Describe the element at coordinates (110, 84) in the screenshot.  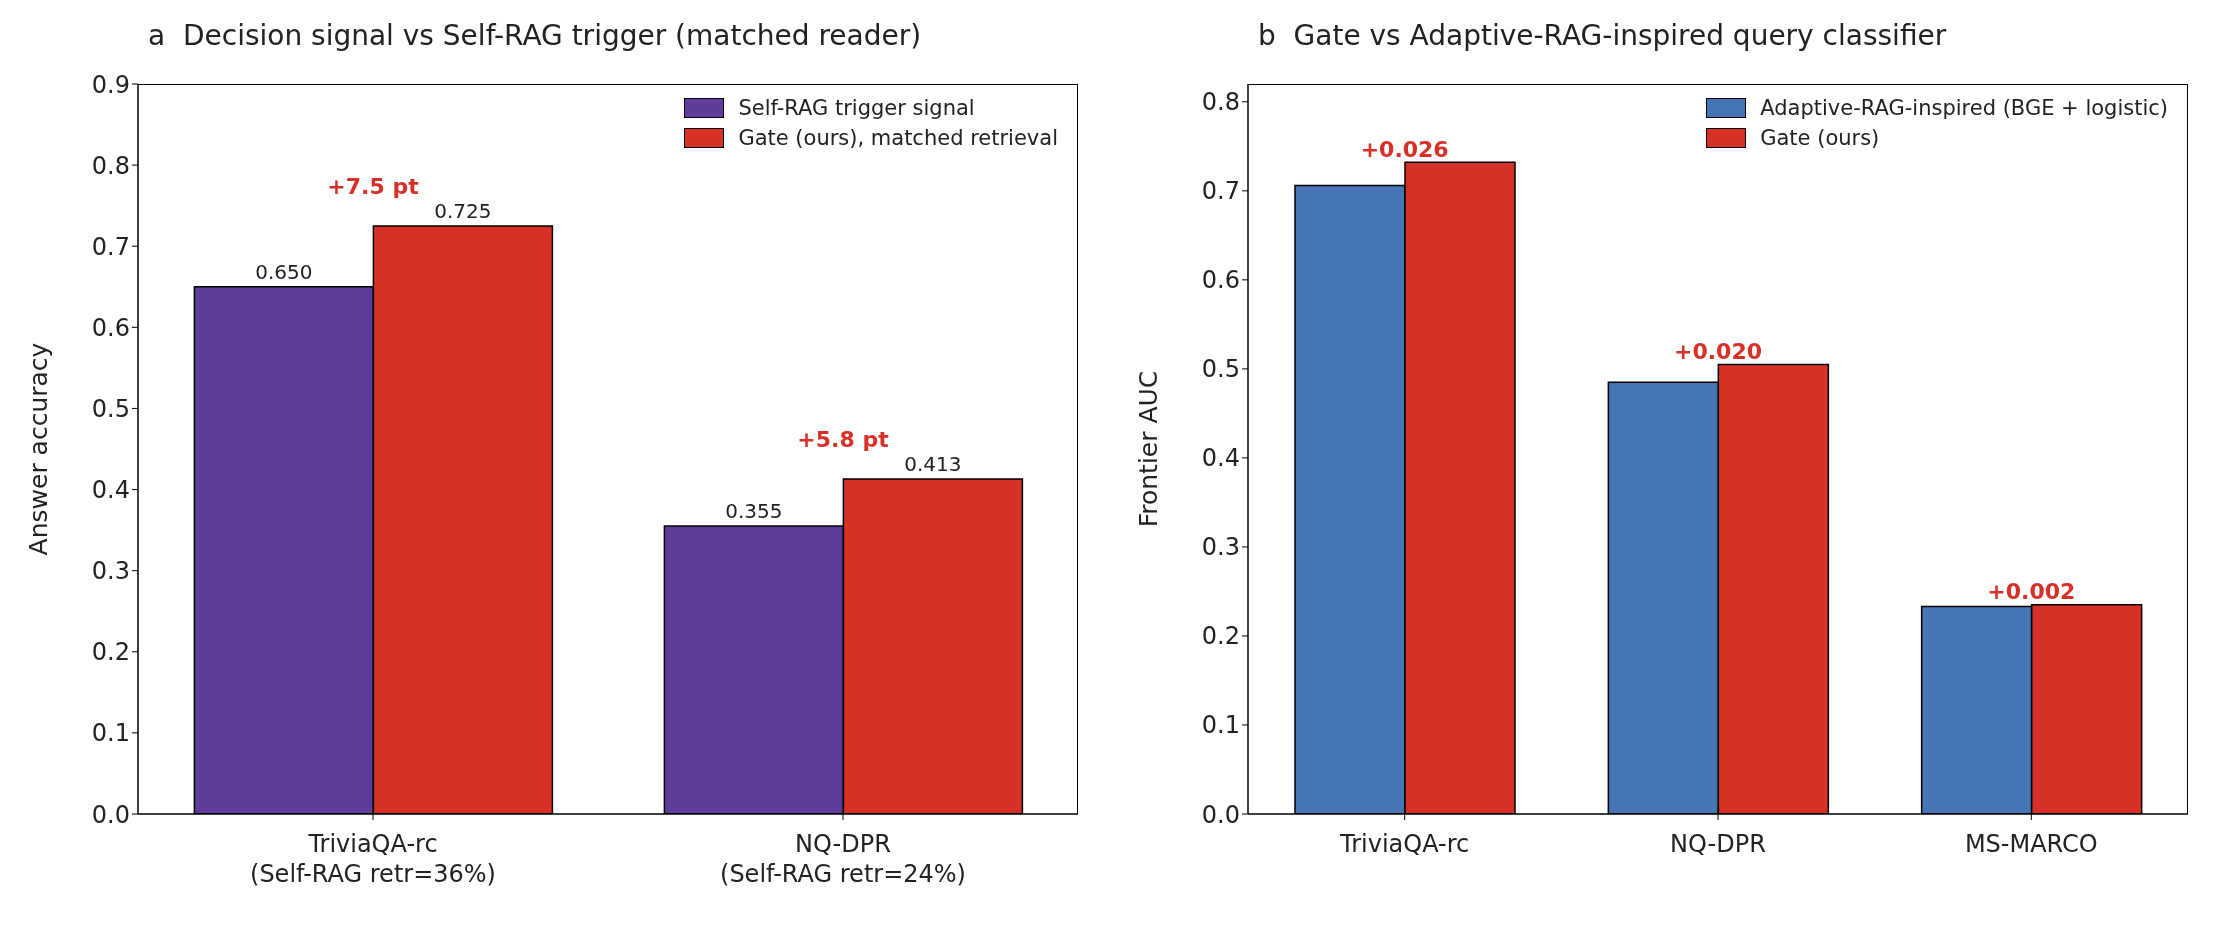
I see `y-tick-label: 0.9` at that location.